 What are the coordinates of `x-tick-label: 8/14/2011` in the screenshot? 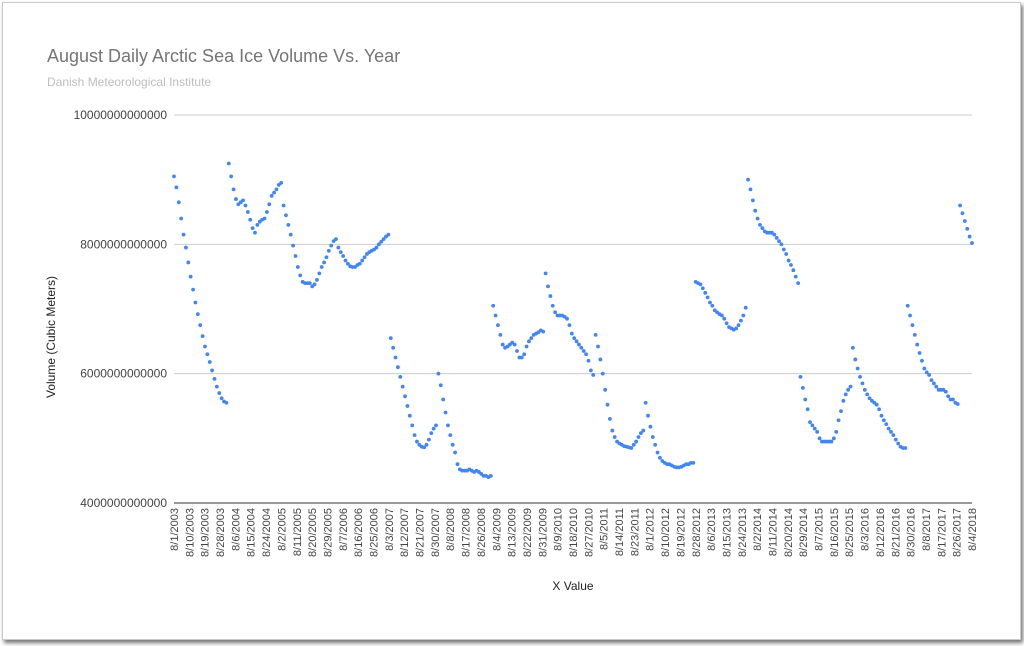 It's located at (620, 532).